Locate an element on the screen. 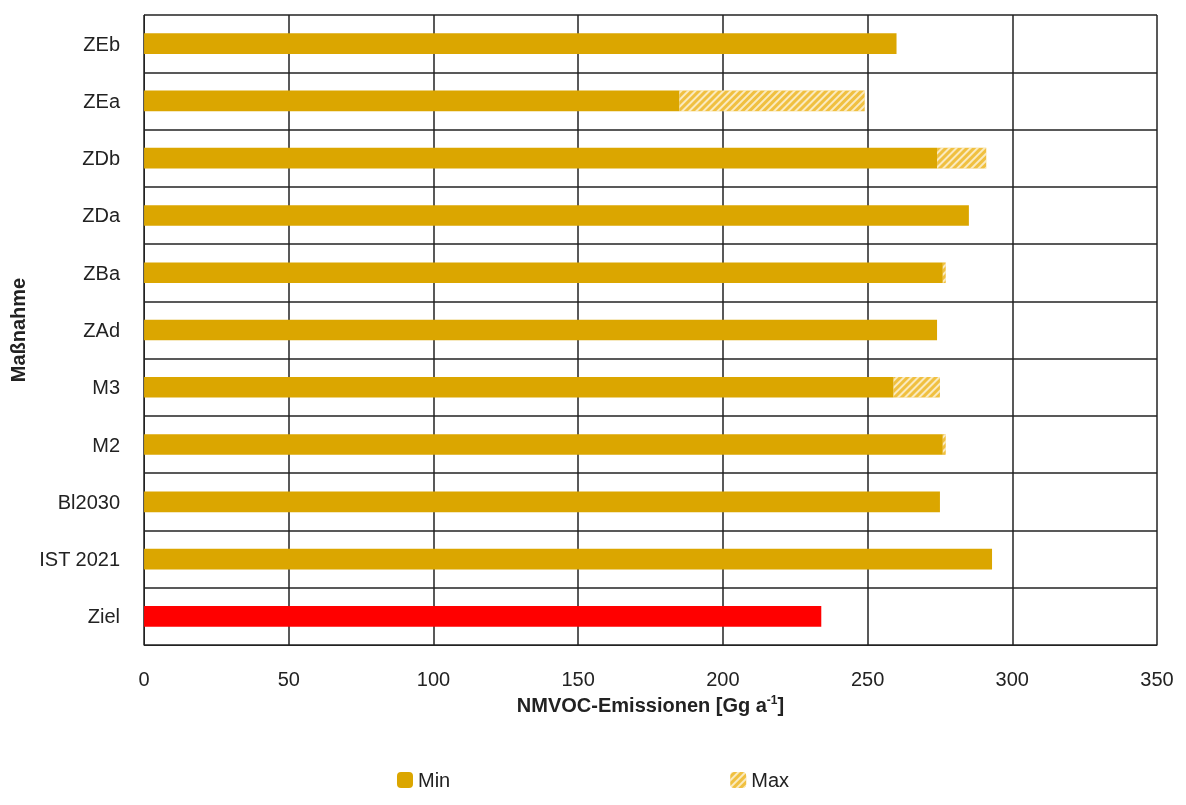 The height and width of the screenshot is (805, 1186). x-tick-label: 200 is located at coordinates (723, 679).